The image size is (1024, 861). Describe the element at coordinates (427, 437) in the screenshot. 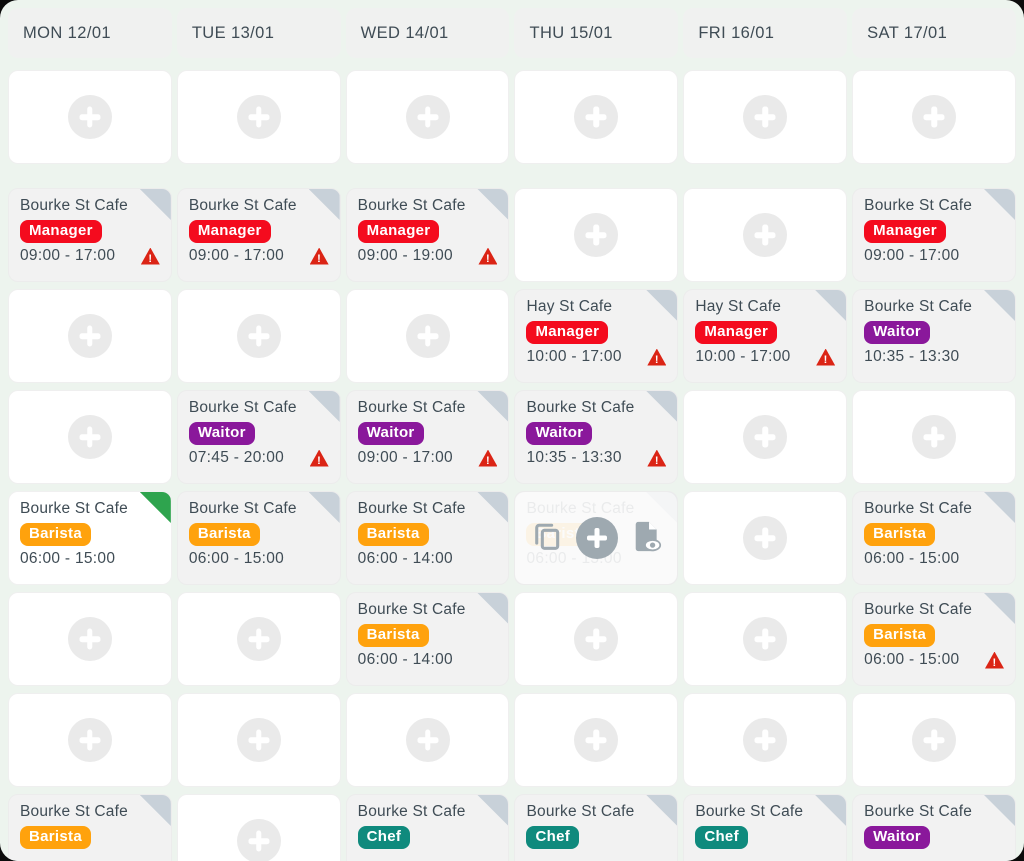

I see `shift-card: Bourke St Cafe Waitor 09:00 - 17:00` at that location.